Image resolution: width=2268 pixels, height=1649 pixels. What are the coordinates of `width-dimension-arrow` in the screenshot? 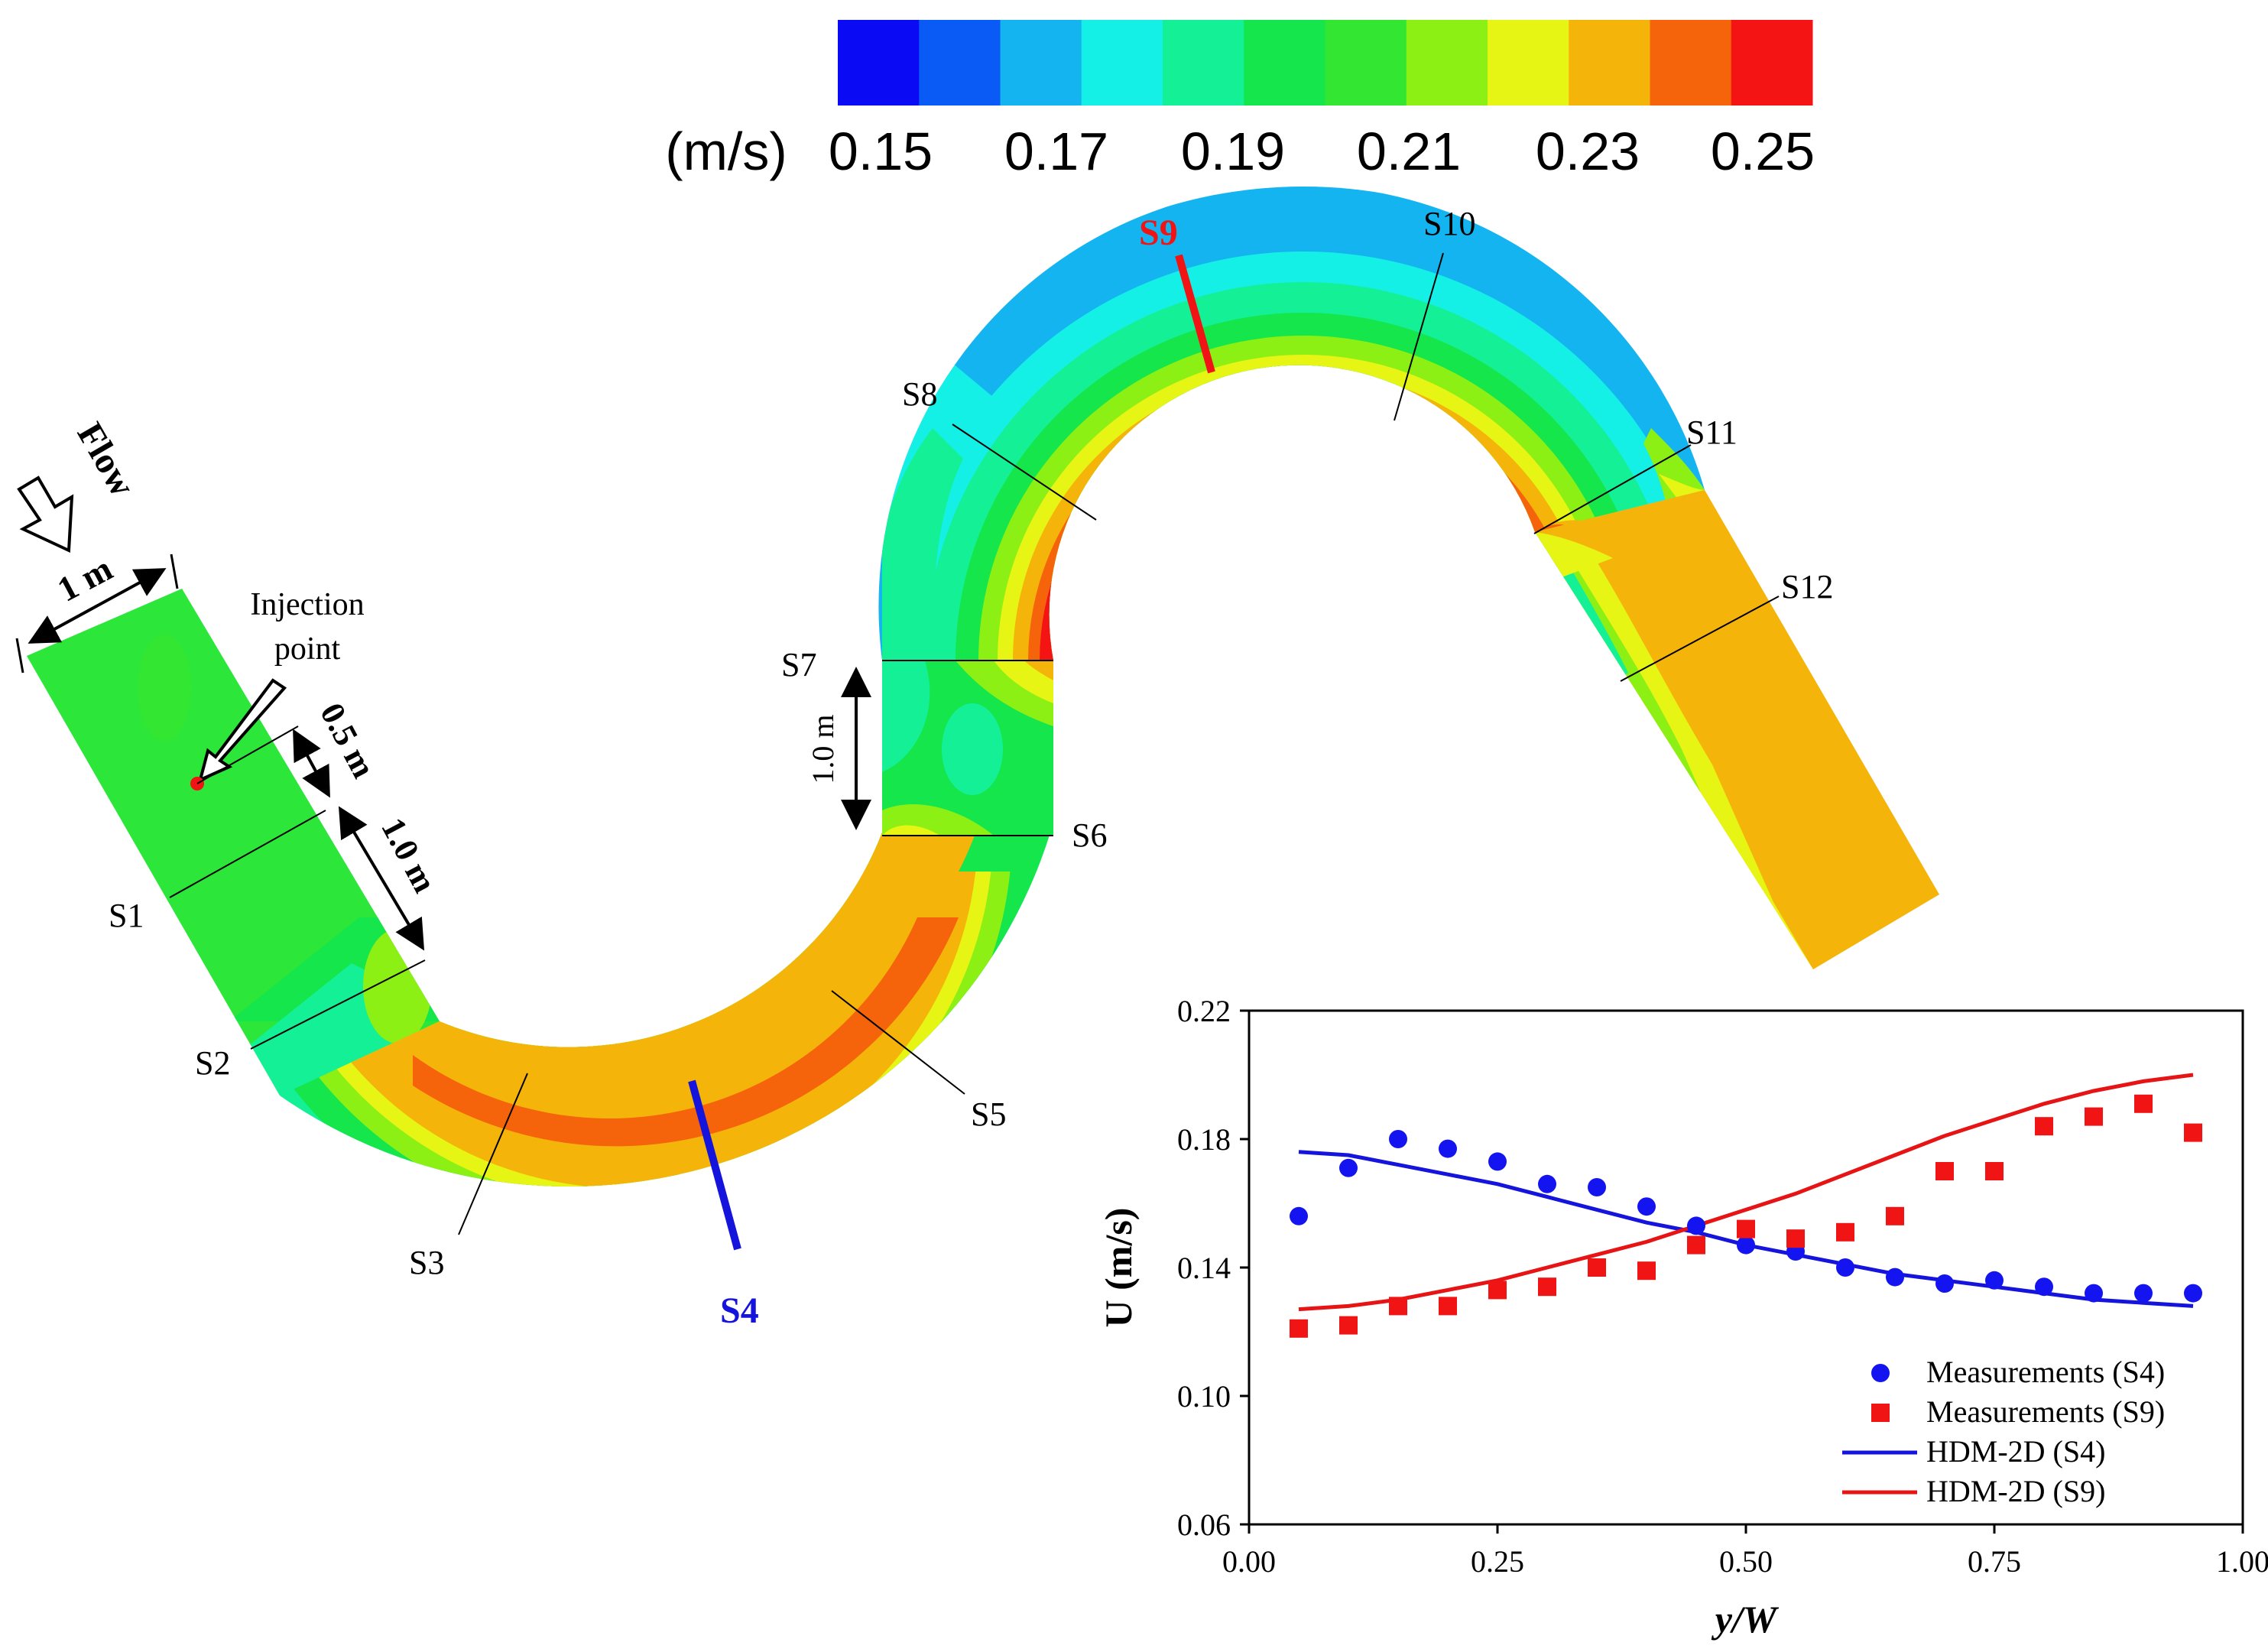 It's located at (97, 606).